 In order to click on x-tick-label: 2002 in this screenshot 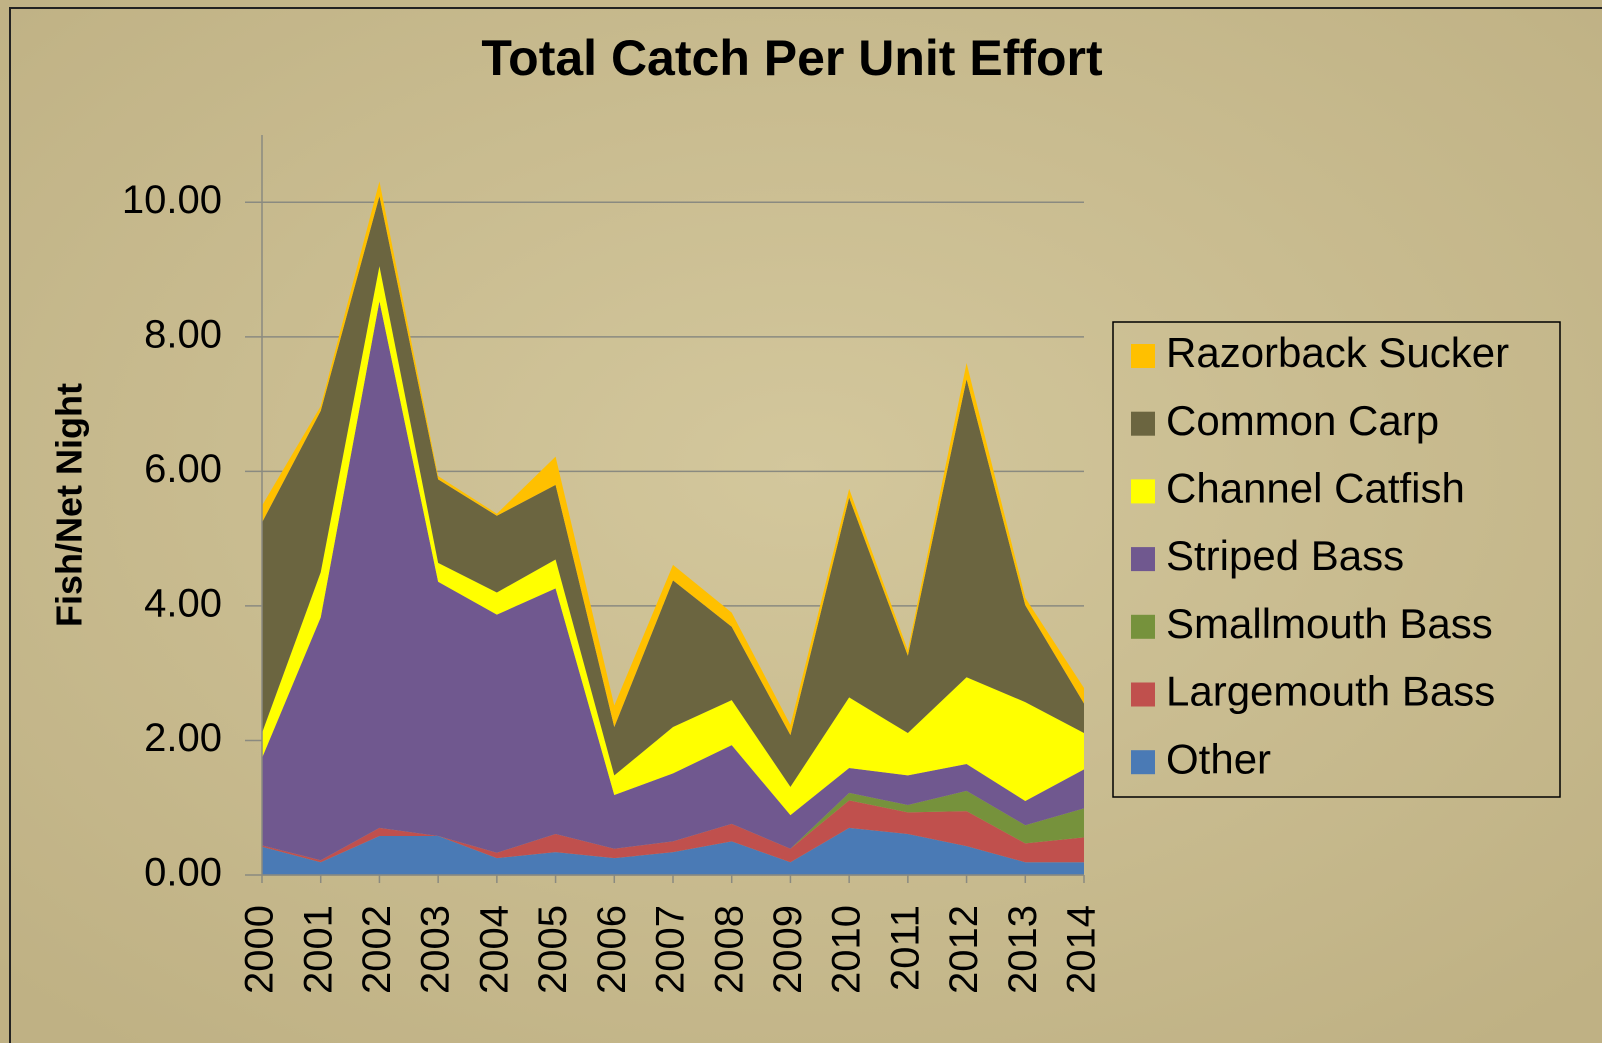, I will do `click(377, 949)`.